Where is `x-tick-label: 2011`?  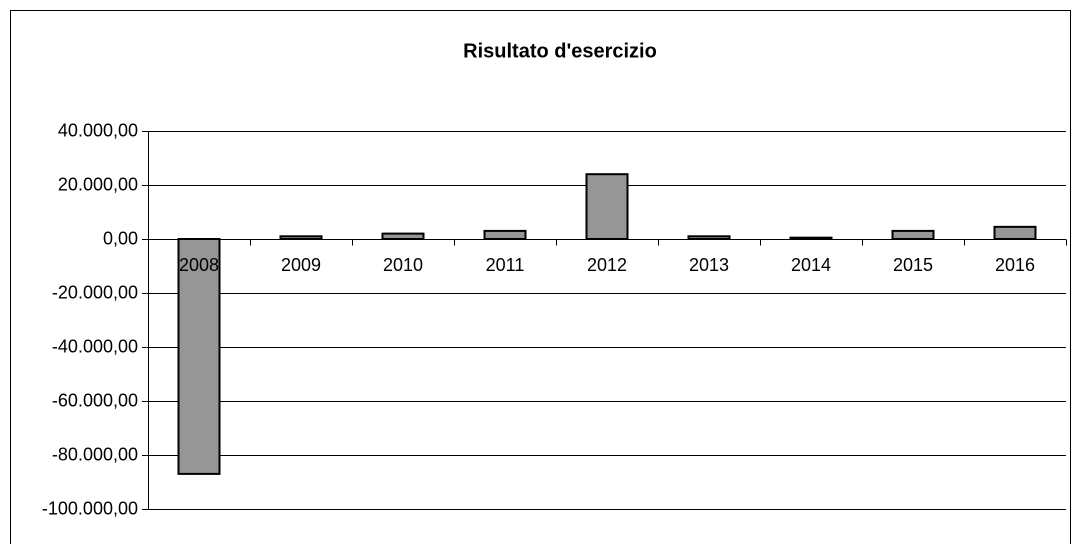 x-tick-label: 2011 is located at coordinates (505, 265).